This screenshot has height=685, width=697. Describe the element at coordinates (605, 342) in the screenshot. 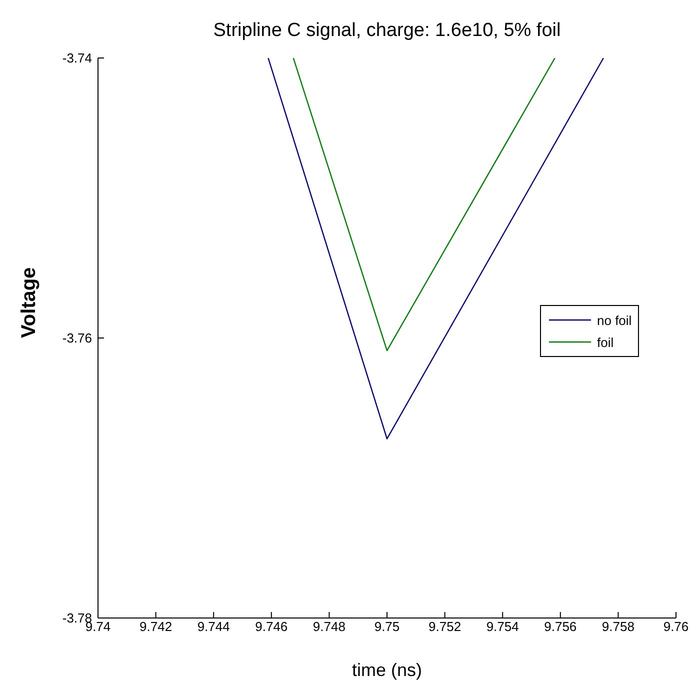

I see `legend-label: foil` at that location.